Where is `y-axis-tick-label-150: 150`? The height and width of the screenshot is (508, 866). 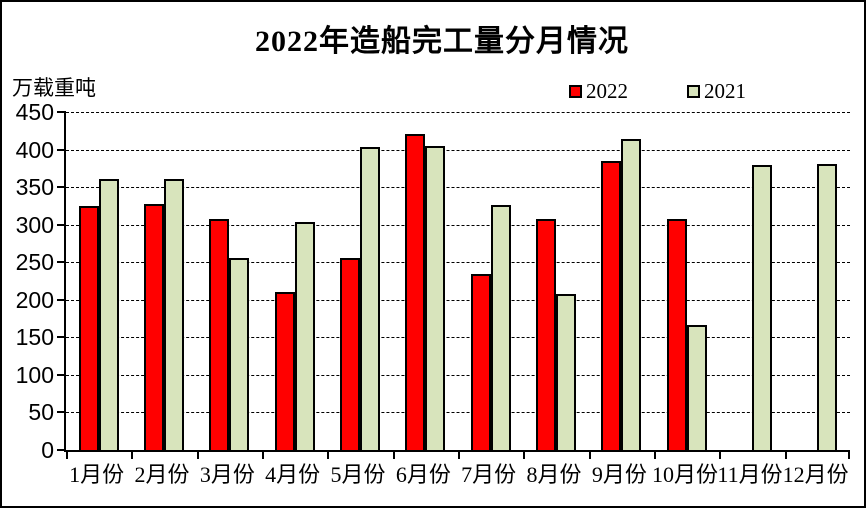
y-axis-tick-label-150: 150 is located at coordinates (34, 337).